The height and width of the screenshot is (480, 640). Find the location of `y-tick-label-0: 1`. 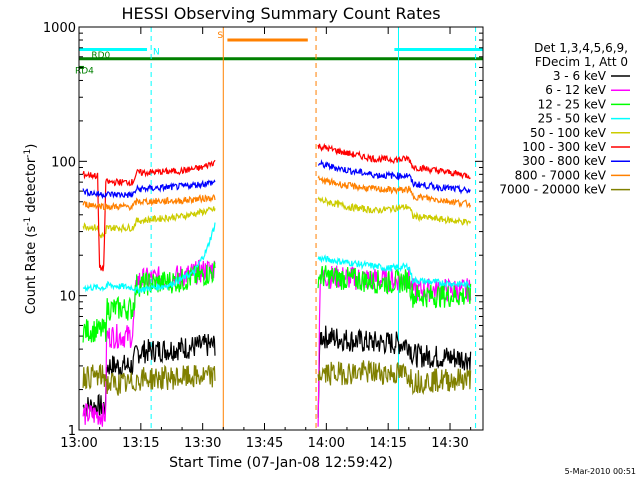

y-tick-label-0: 1 is located at coordinates (72, 431).